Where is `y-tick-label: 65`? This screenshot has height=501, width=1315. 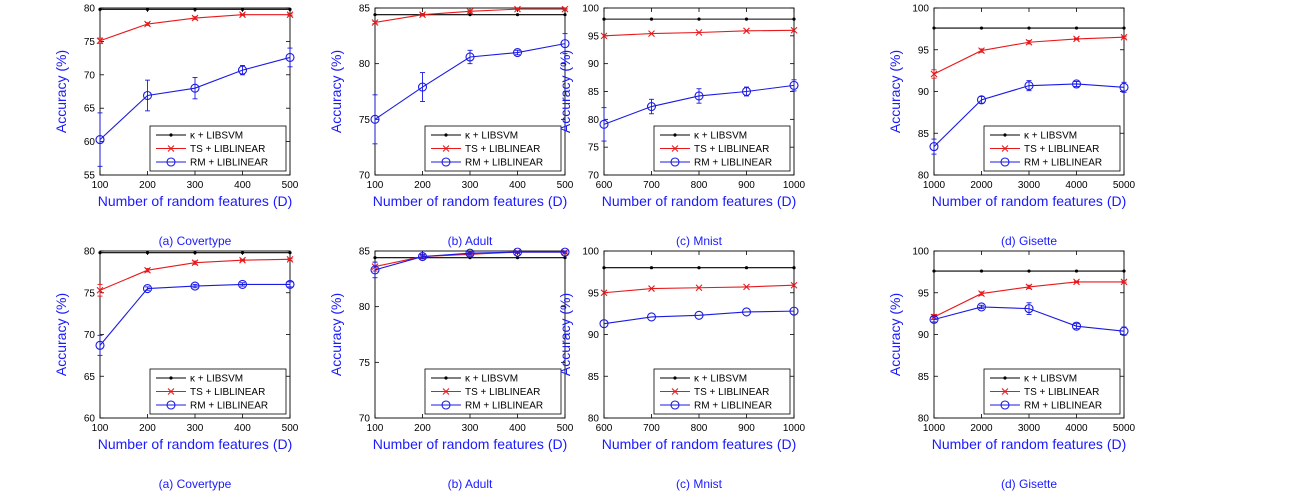 y-tick-label: 65 is located at coordinates (90, 377).